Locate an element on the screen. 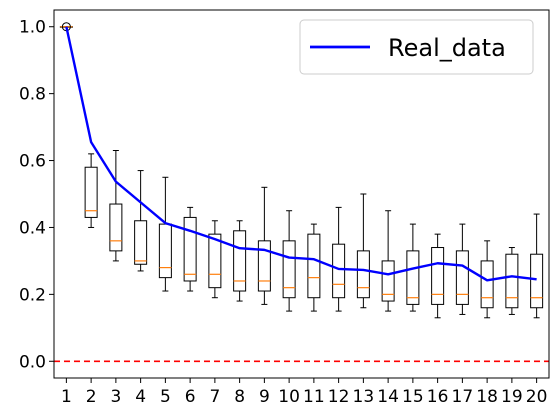  x-tick-label: 6 is located at coordinates (190, 397).